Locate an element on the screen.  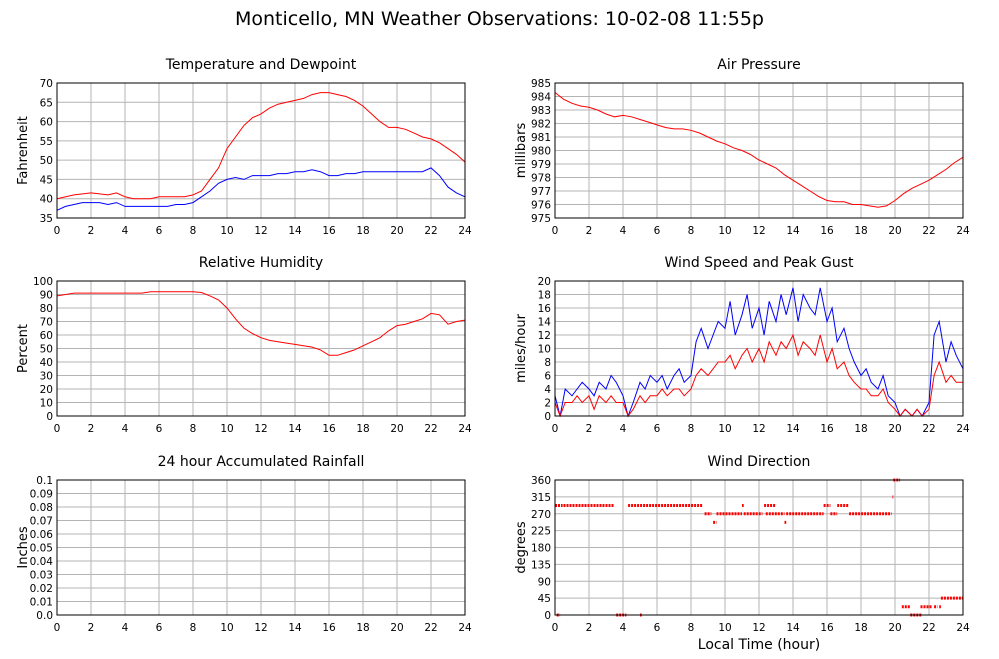
y-axis-label: Fahrenheit is located at coordinates (23, 150).